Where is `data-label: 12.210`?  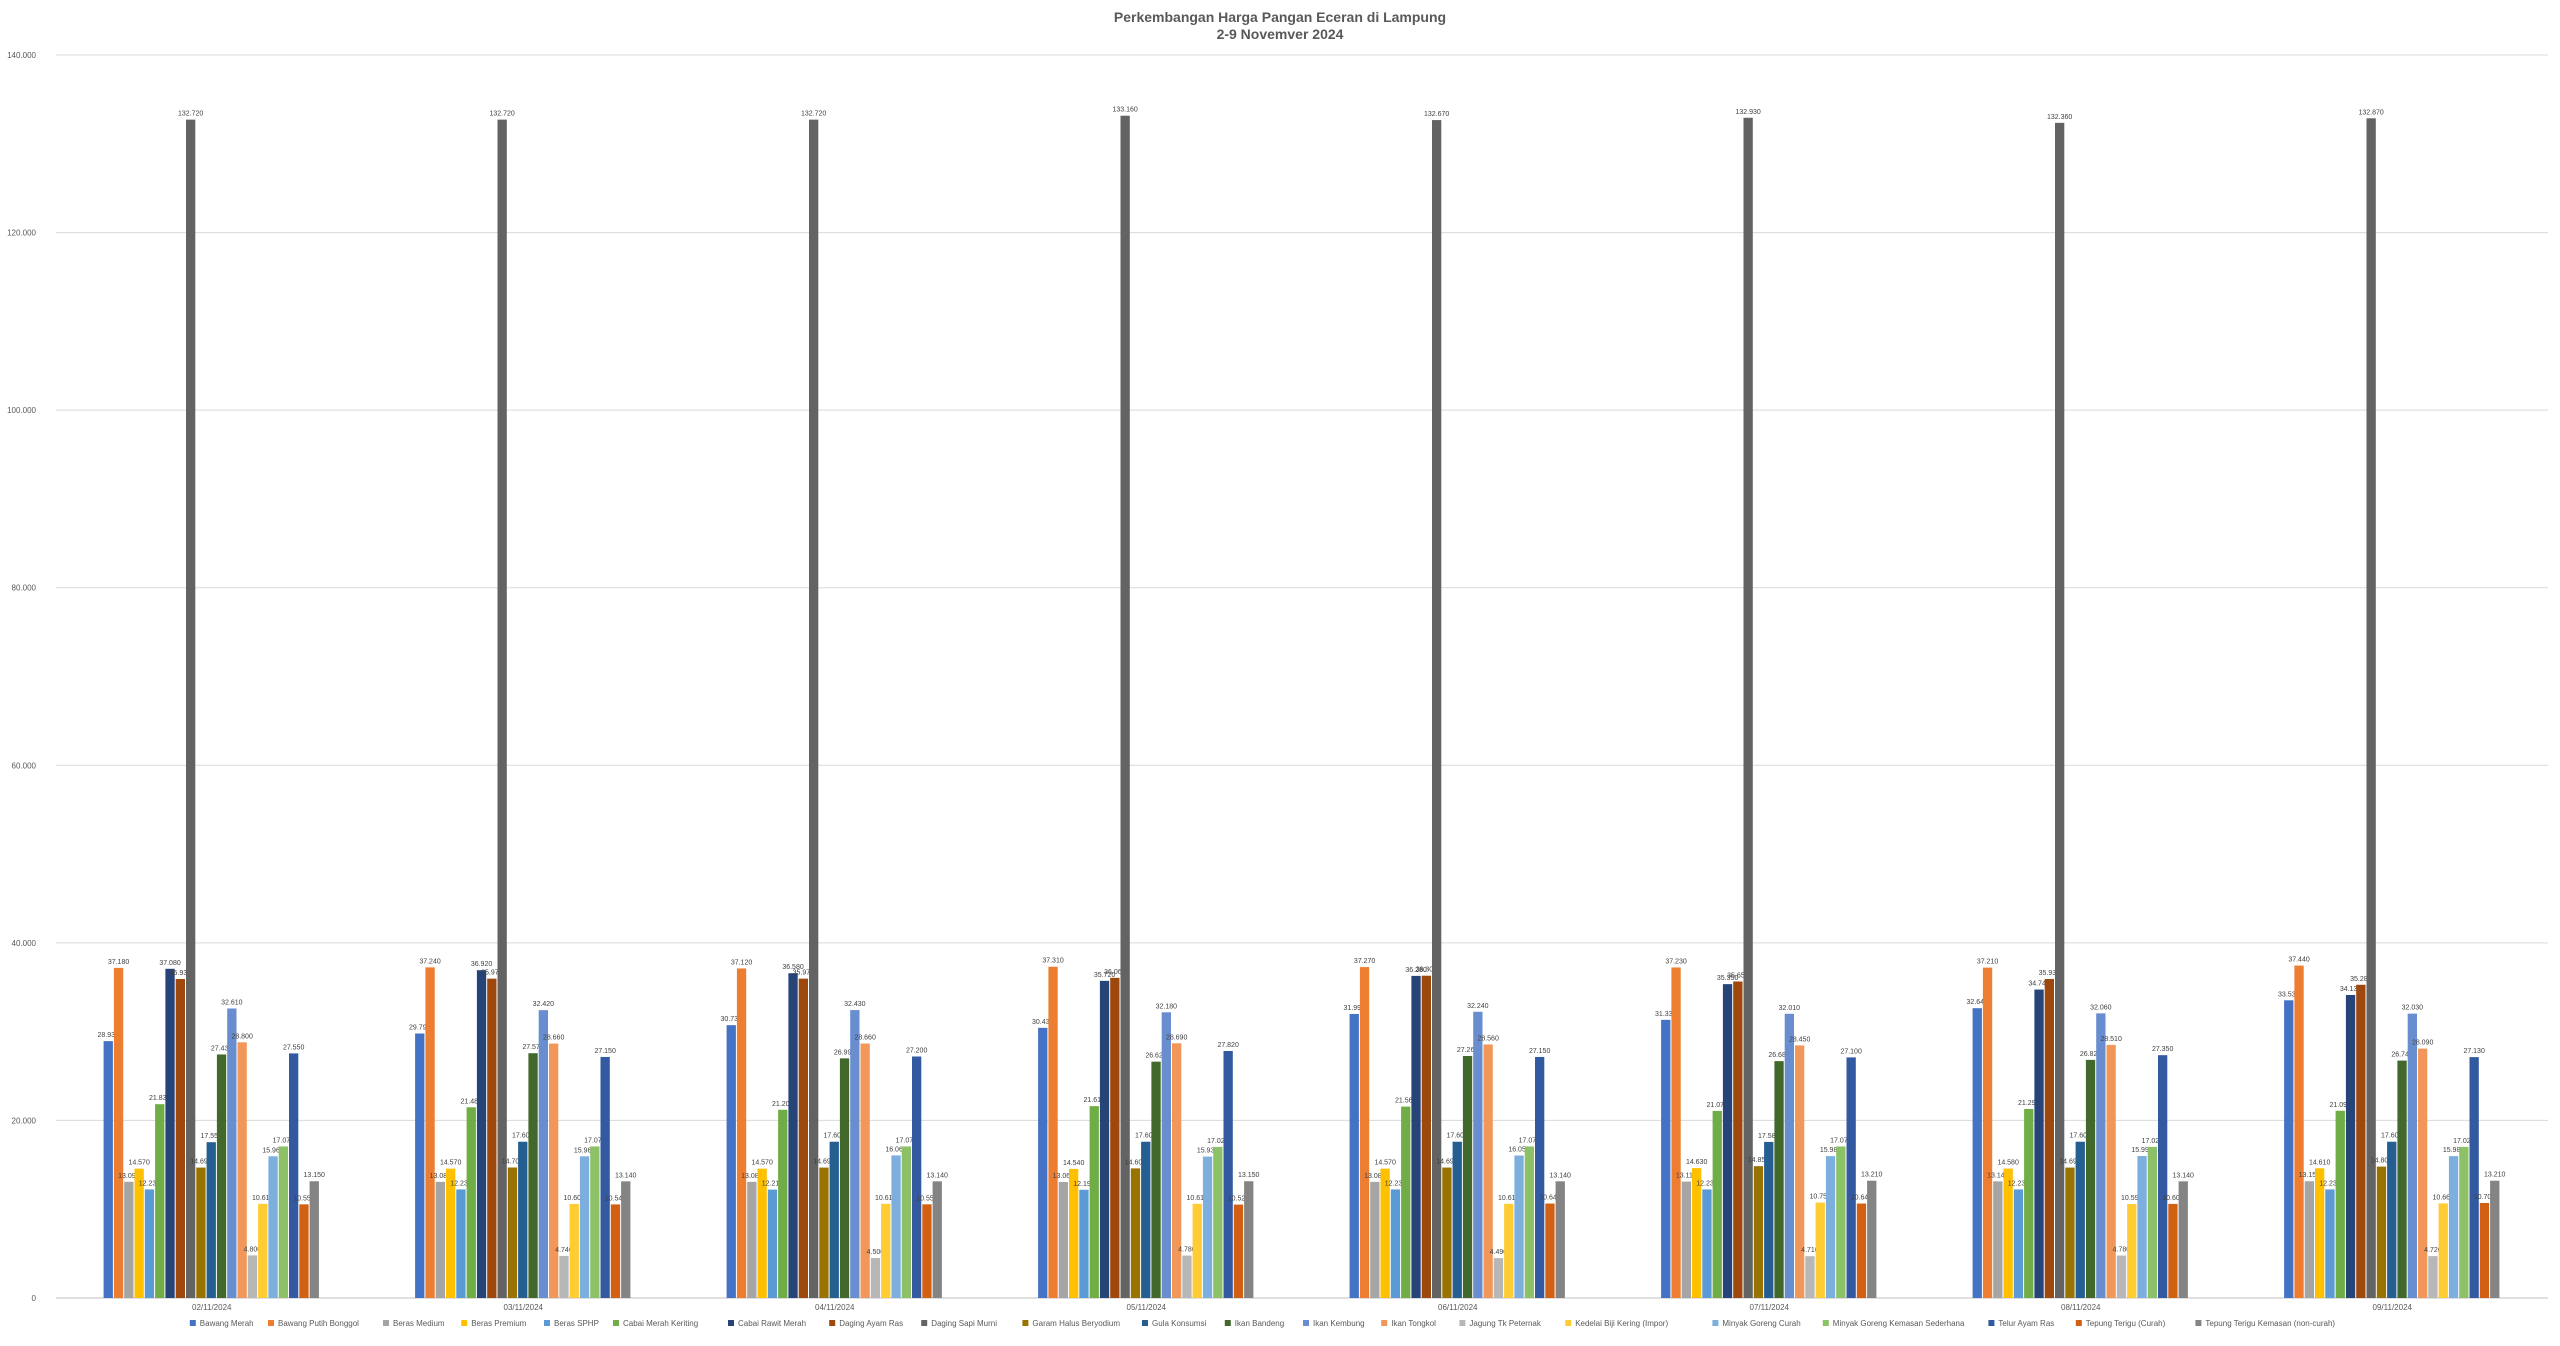
data-label: 12.210 is located at coordinates (773, 1184).